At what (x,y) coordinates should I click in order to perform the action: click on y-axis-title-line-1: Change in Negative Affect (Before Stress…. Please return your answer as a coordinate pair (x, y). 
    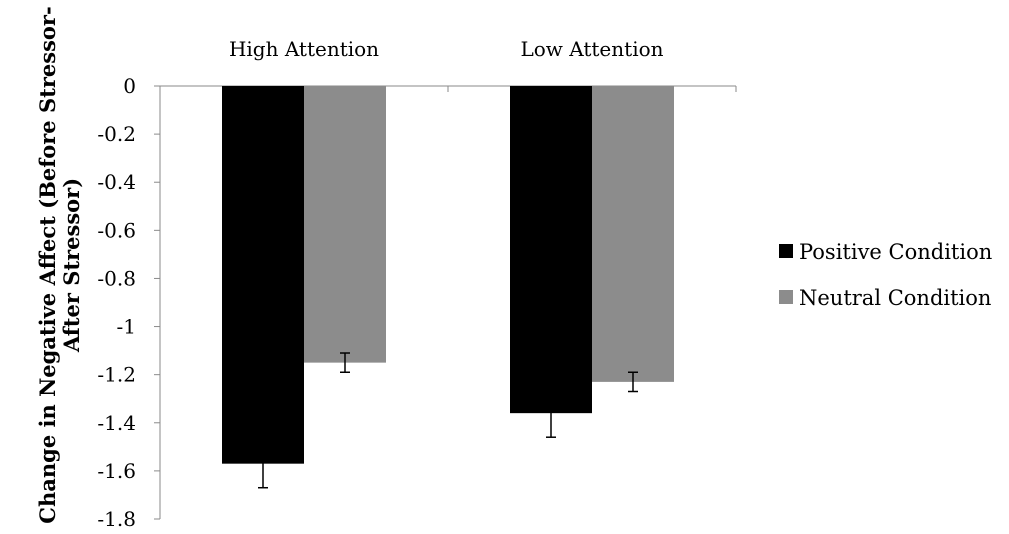
    Looking at the image, I should click on (47, 264).